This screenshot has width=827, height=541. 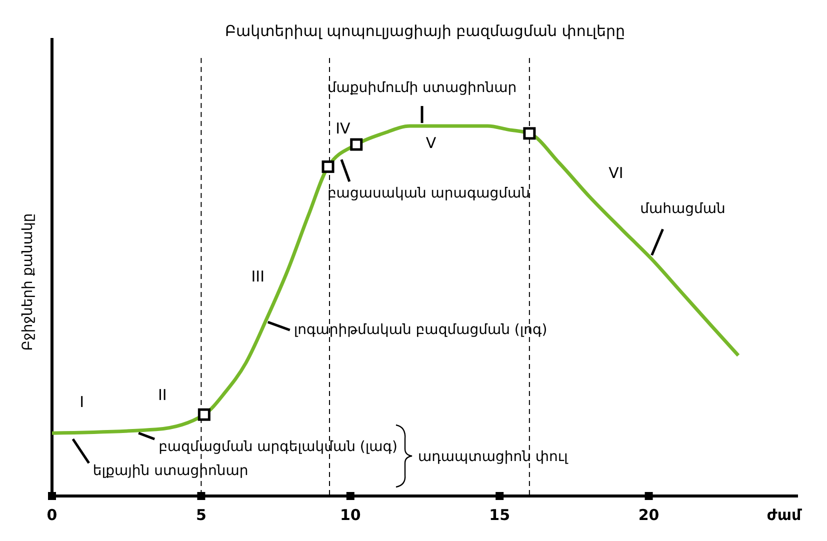 I want to click on annotation: ադապտացիոն փուլ, so click(x=493, y=457).